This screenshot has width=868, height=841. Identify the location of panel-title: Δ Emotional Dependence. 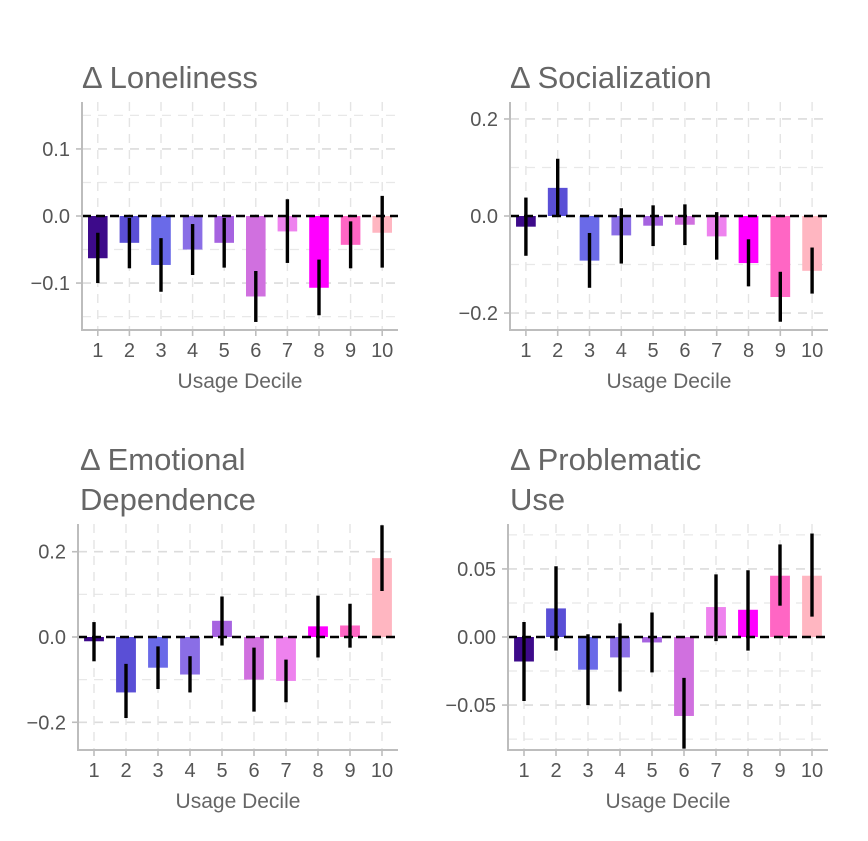
(168, 479).